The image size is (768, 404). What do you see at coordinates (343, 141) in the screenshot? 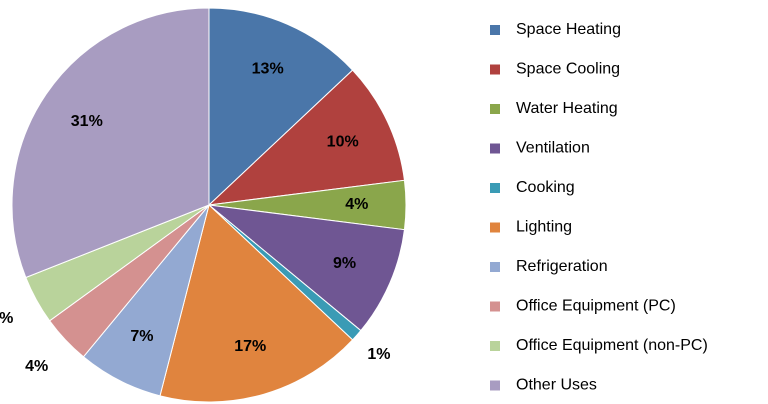
I see `data-label: 10%` at bounding box center [343, 141].